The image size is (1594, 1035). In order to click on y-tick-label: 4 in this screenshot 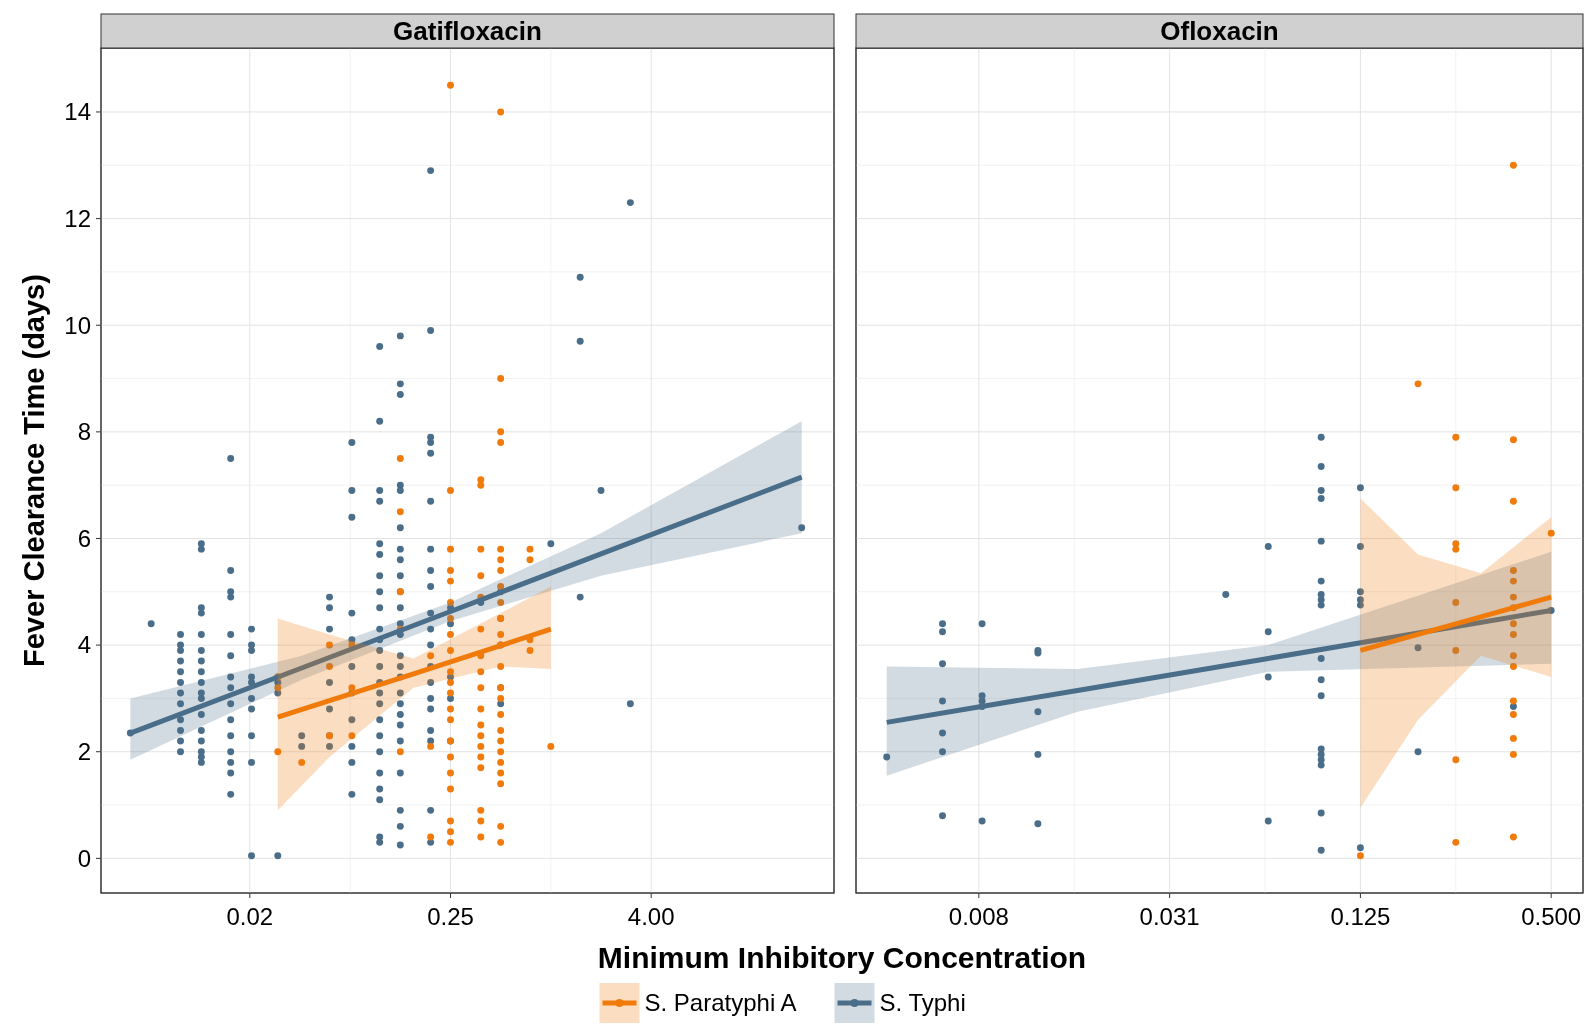, I will do `click(84, 645)`.